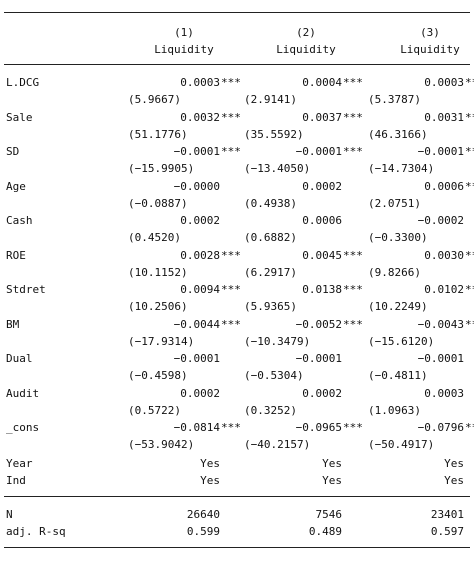 Image resolution: width=474 pixels, height=561 pixels. I want to click on t-statistic: (−10.3479), so click(277, 341).